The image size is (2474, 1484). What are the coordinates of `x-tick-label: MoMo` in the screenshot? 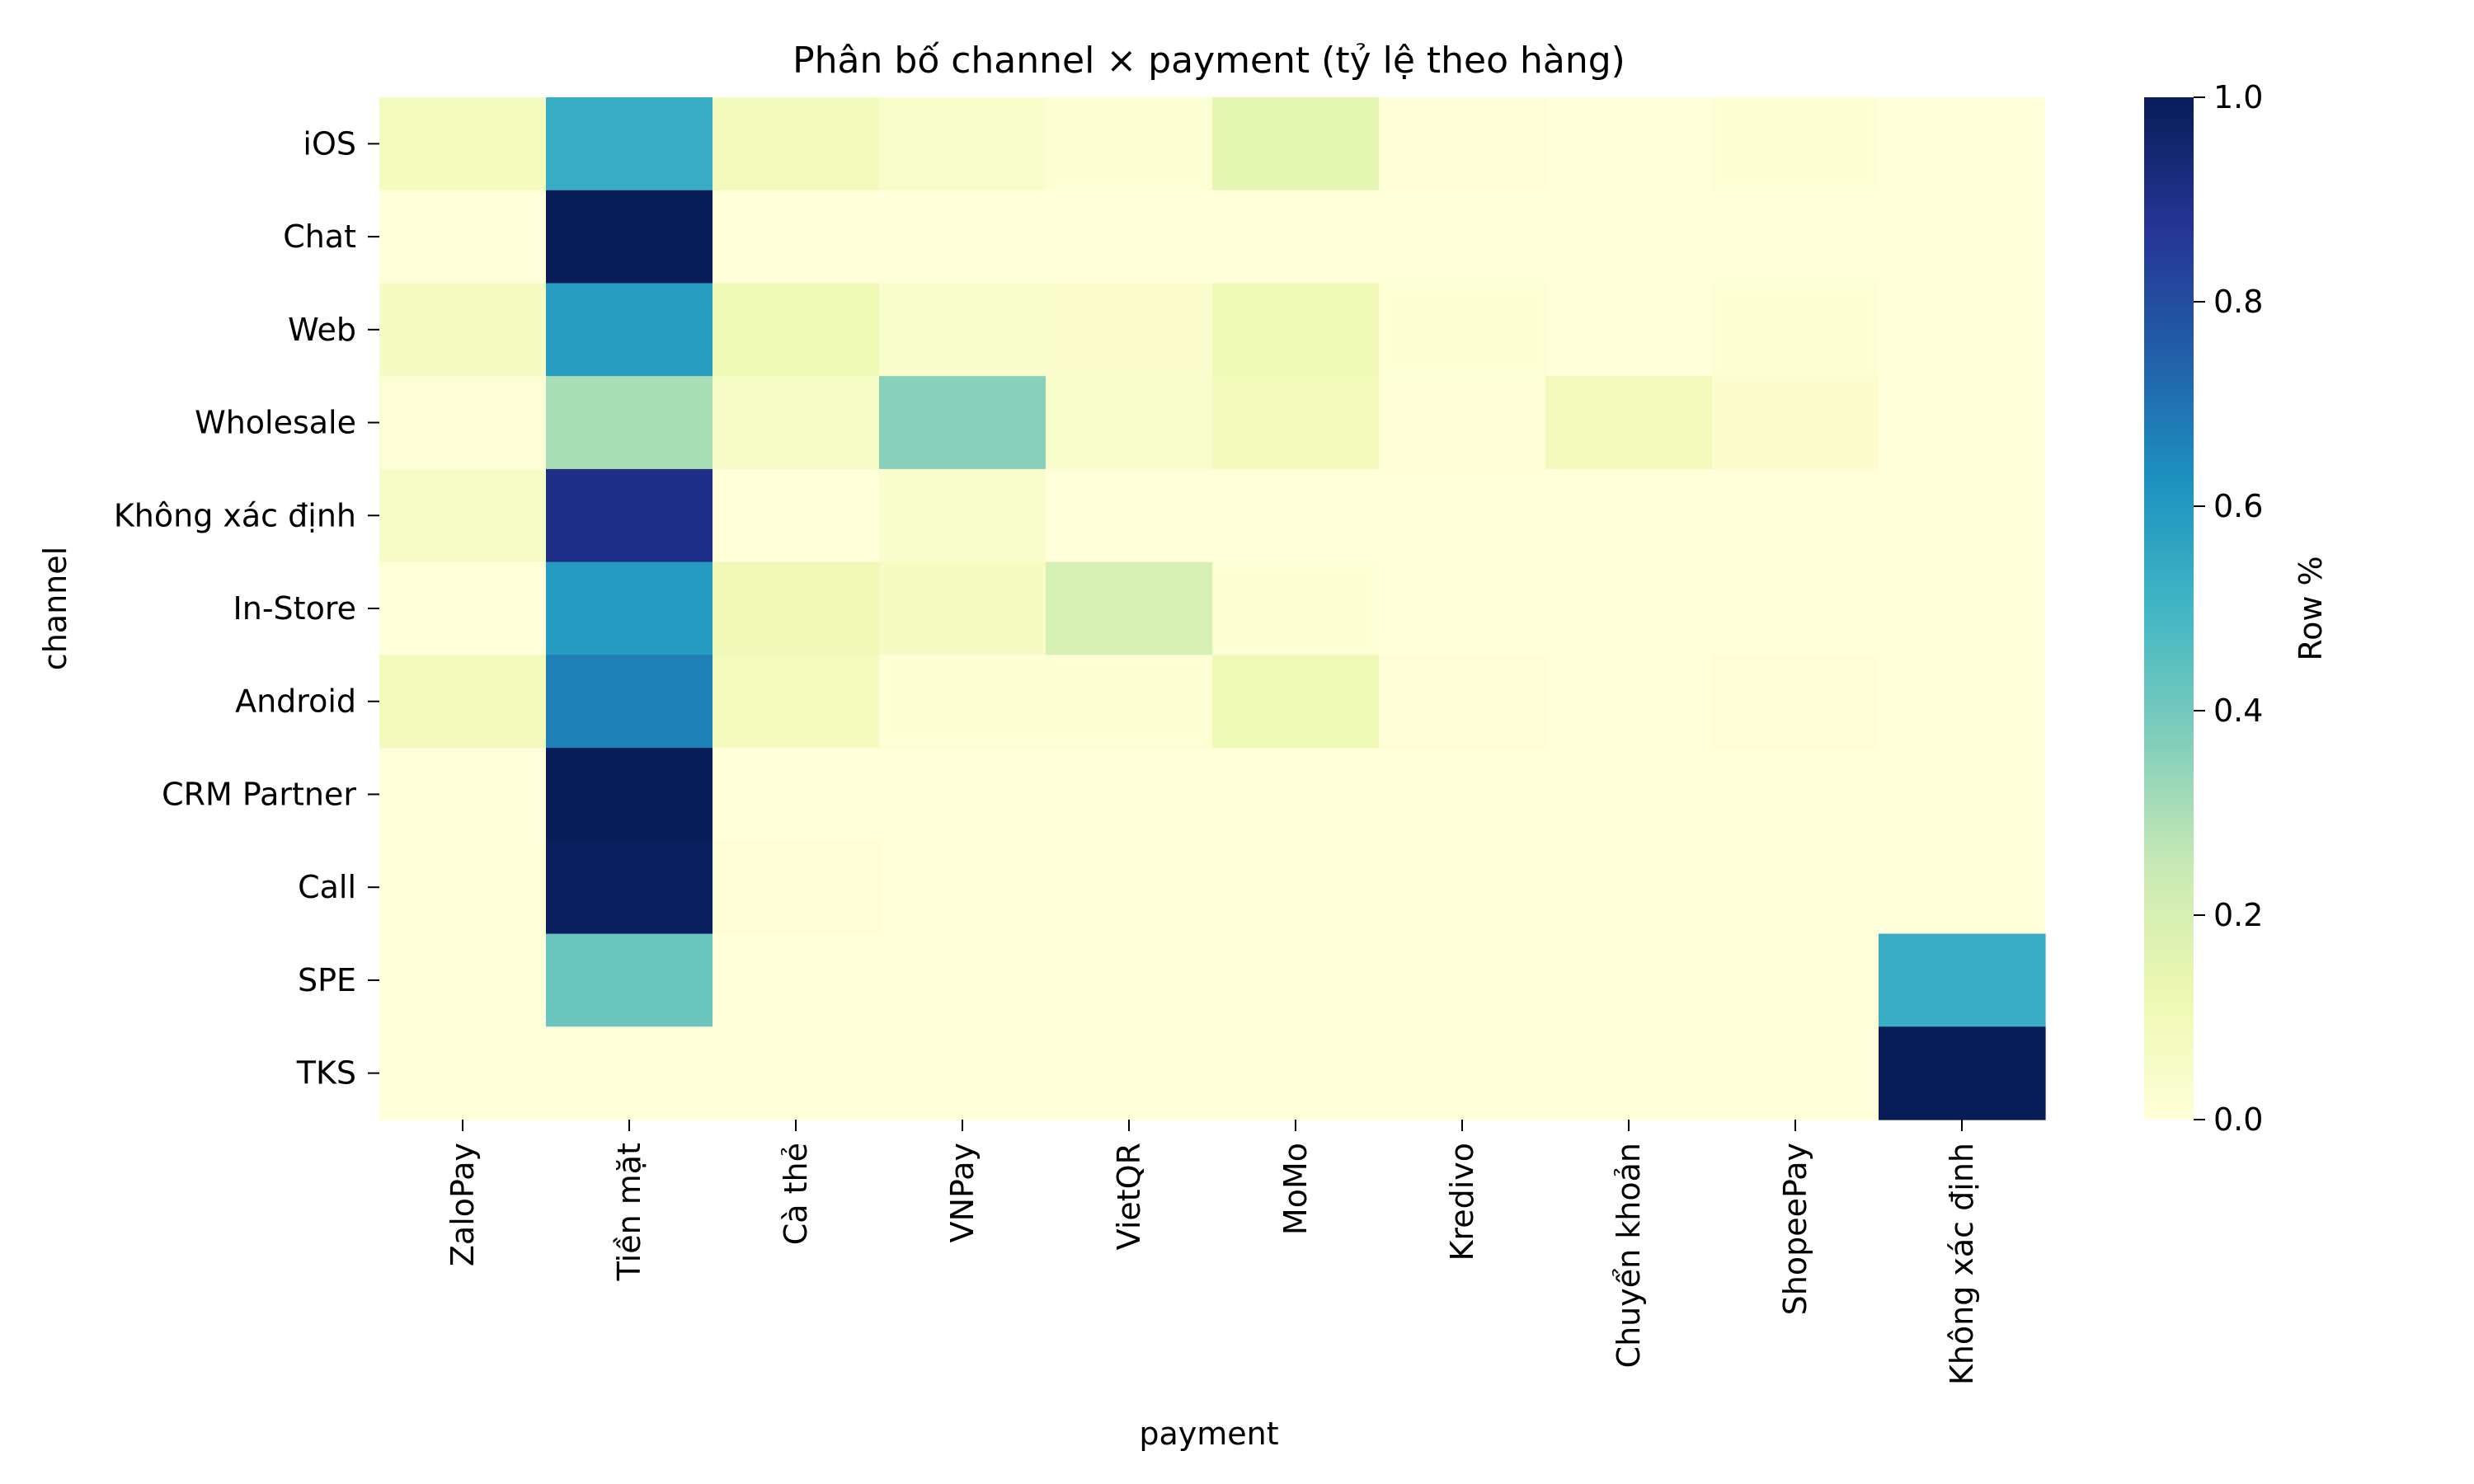 It's located at (1295, 1189).